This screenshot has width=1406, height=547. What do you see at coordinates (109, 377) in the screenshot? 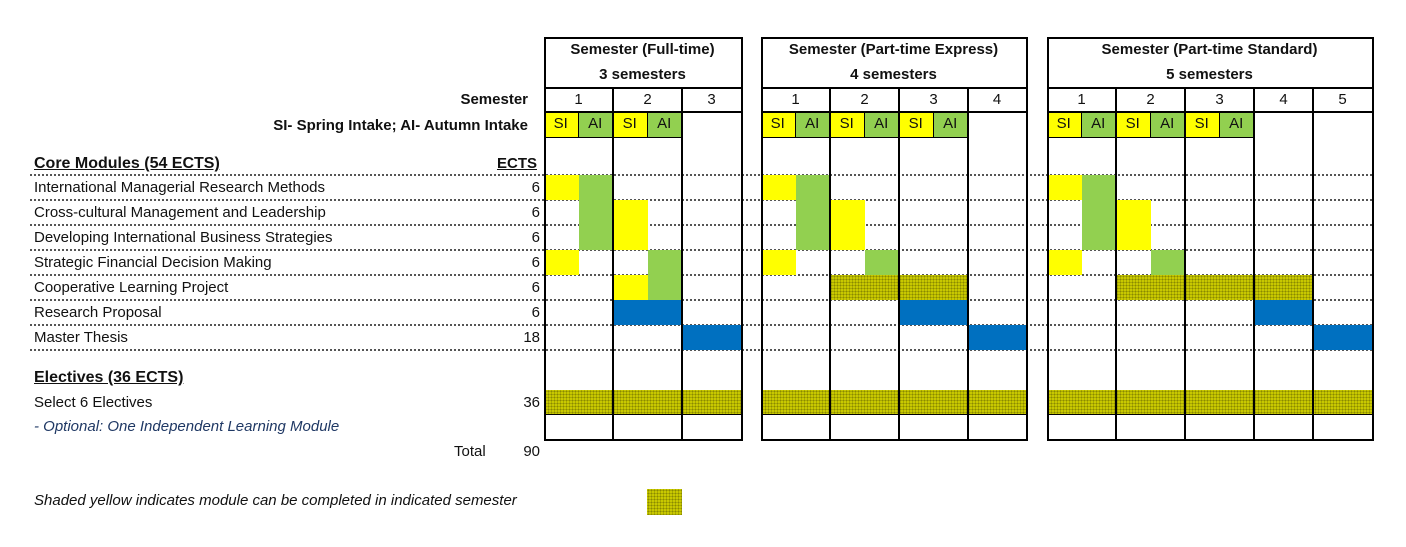
I see `electives-heading: Electives (36 ECTS)` at bounding box center [109, 377].